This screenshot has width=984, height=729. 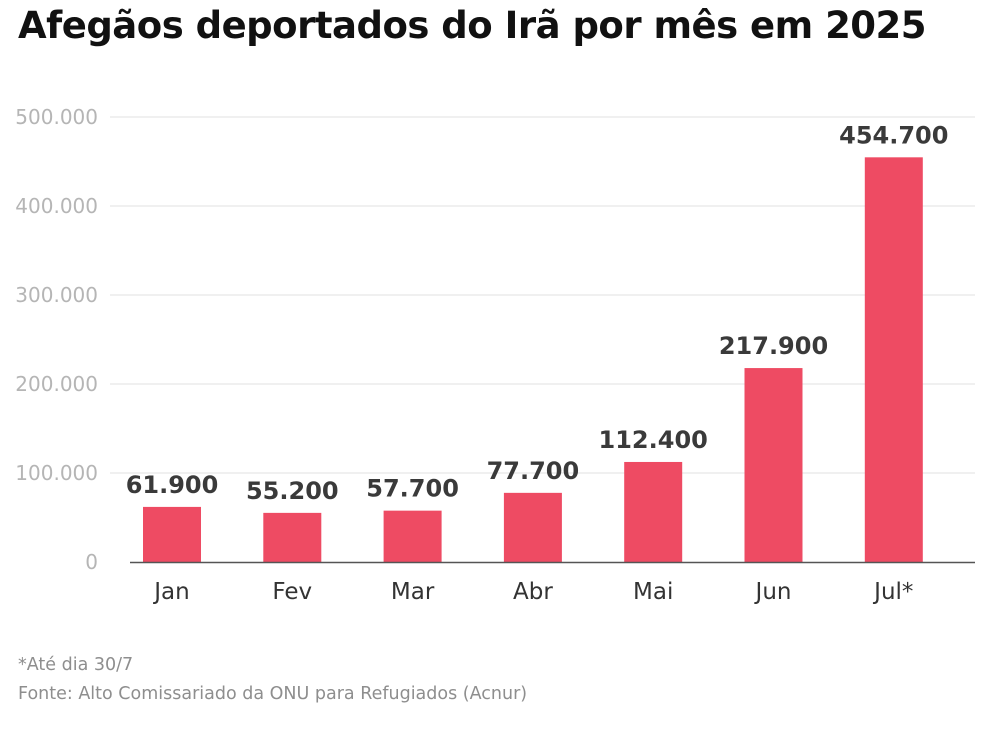 I want to click on y-tick-label: 300.000, so click(x=56, y=295).